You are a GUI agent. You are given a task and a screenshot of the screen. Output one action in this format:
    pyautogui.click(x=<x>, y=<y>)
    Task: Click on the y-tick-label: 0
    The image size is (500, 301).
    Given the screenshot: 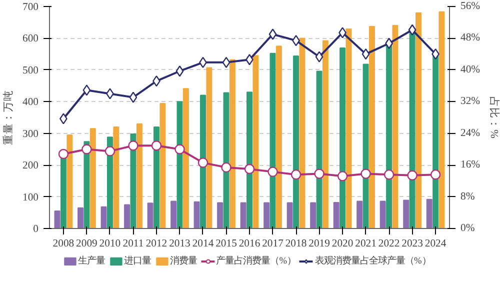 What is the action you would take?
    pyautogui.click(x=35, y=229)
    